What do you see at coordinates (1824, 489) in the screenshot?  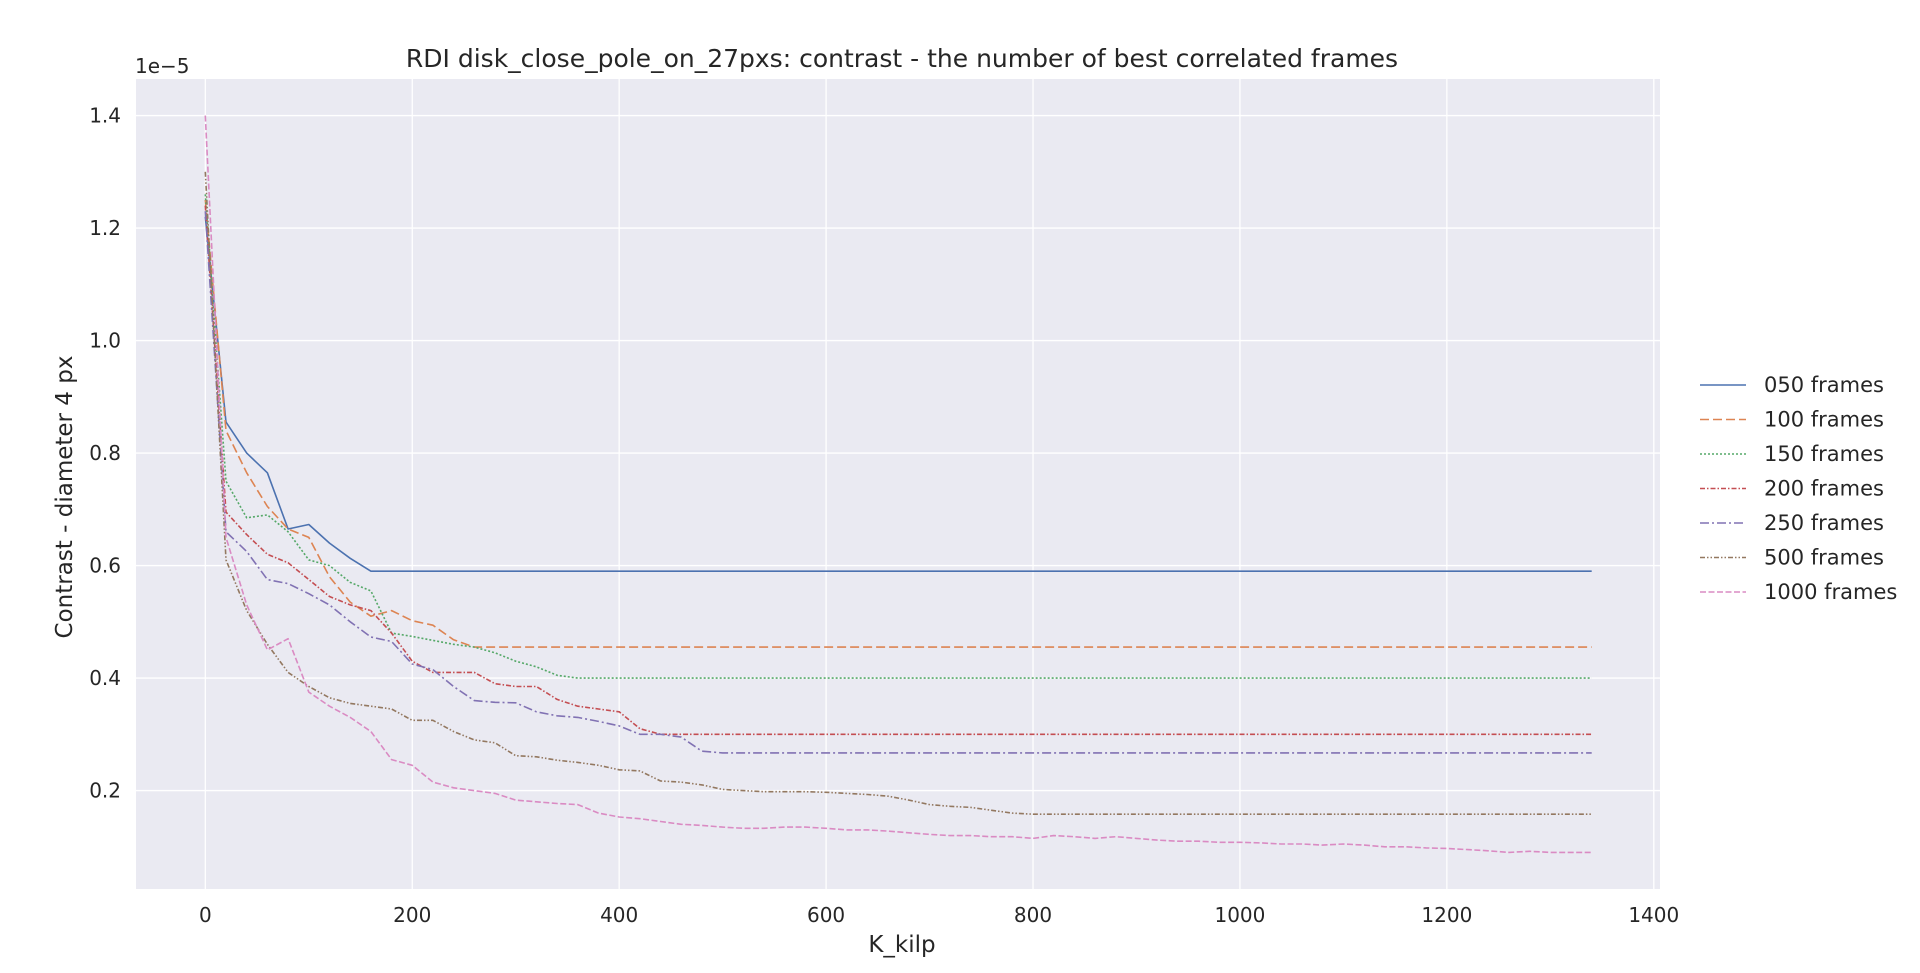 I see `legend-label: 200 frames` at bounding box center [1824, 489].